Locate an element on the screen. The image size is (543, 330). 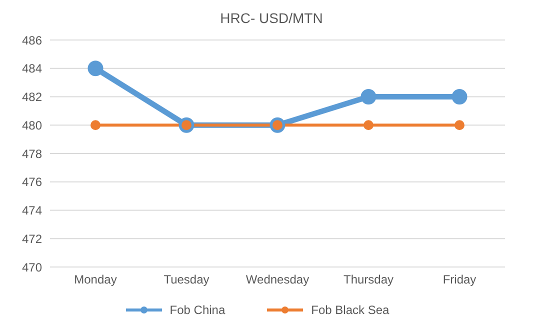
y-tick-label: 480 is located at coordinates (32, 125).